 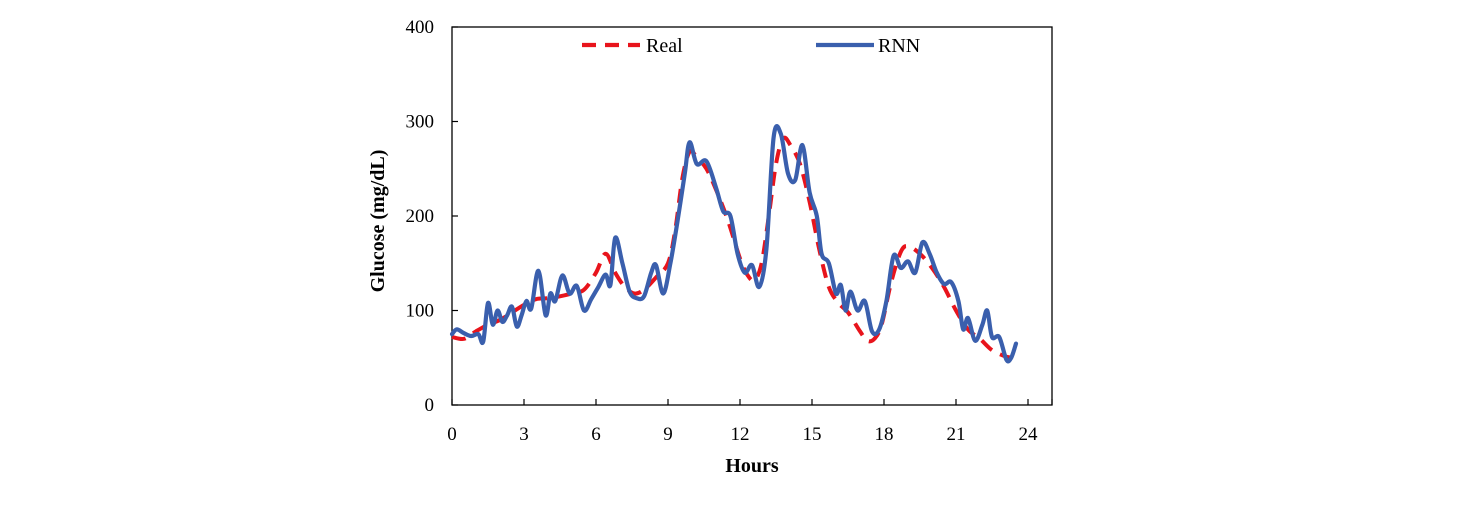 I want to click on x-tick-label: 24, so click(x=1029, y=434).